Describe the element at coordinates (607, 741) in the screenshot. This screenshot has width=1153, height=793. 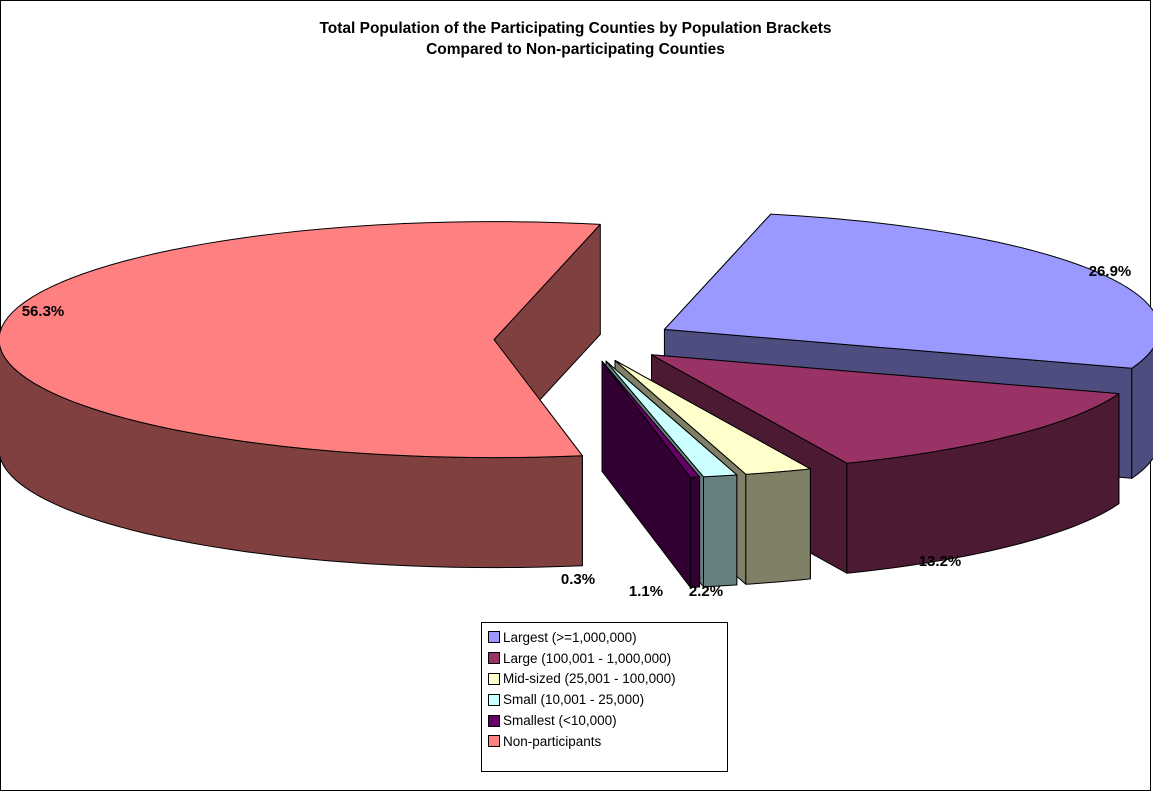
I see `legend-item-non-participants: Non-participants` at that location.